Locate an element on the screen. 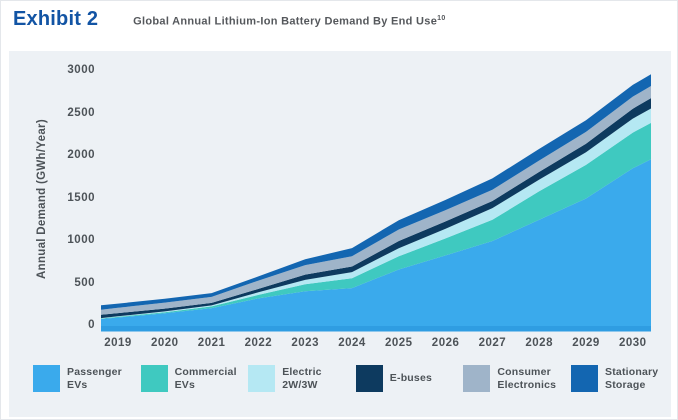  legend-item-stationary-storage: Stationary Storage is located at coordinates (614, 378).